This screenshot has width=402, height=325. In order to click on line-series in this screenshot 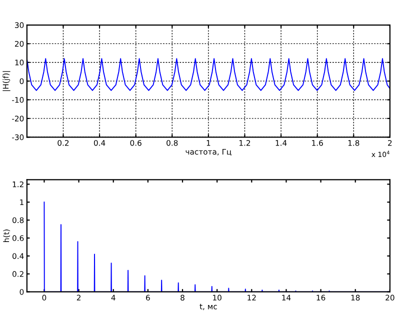, I will do `click(208, 74)`.